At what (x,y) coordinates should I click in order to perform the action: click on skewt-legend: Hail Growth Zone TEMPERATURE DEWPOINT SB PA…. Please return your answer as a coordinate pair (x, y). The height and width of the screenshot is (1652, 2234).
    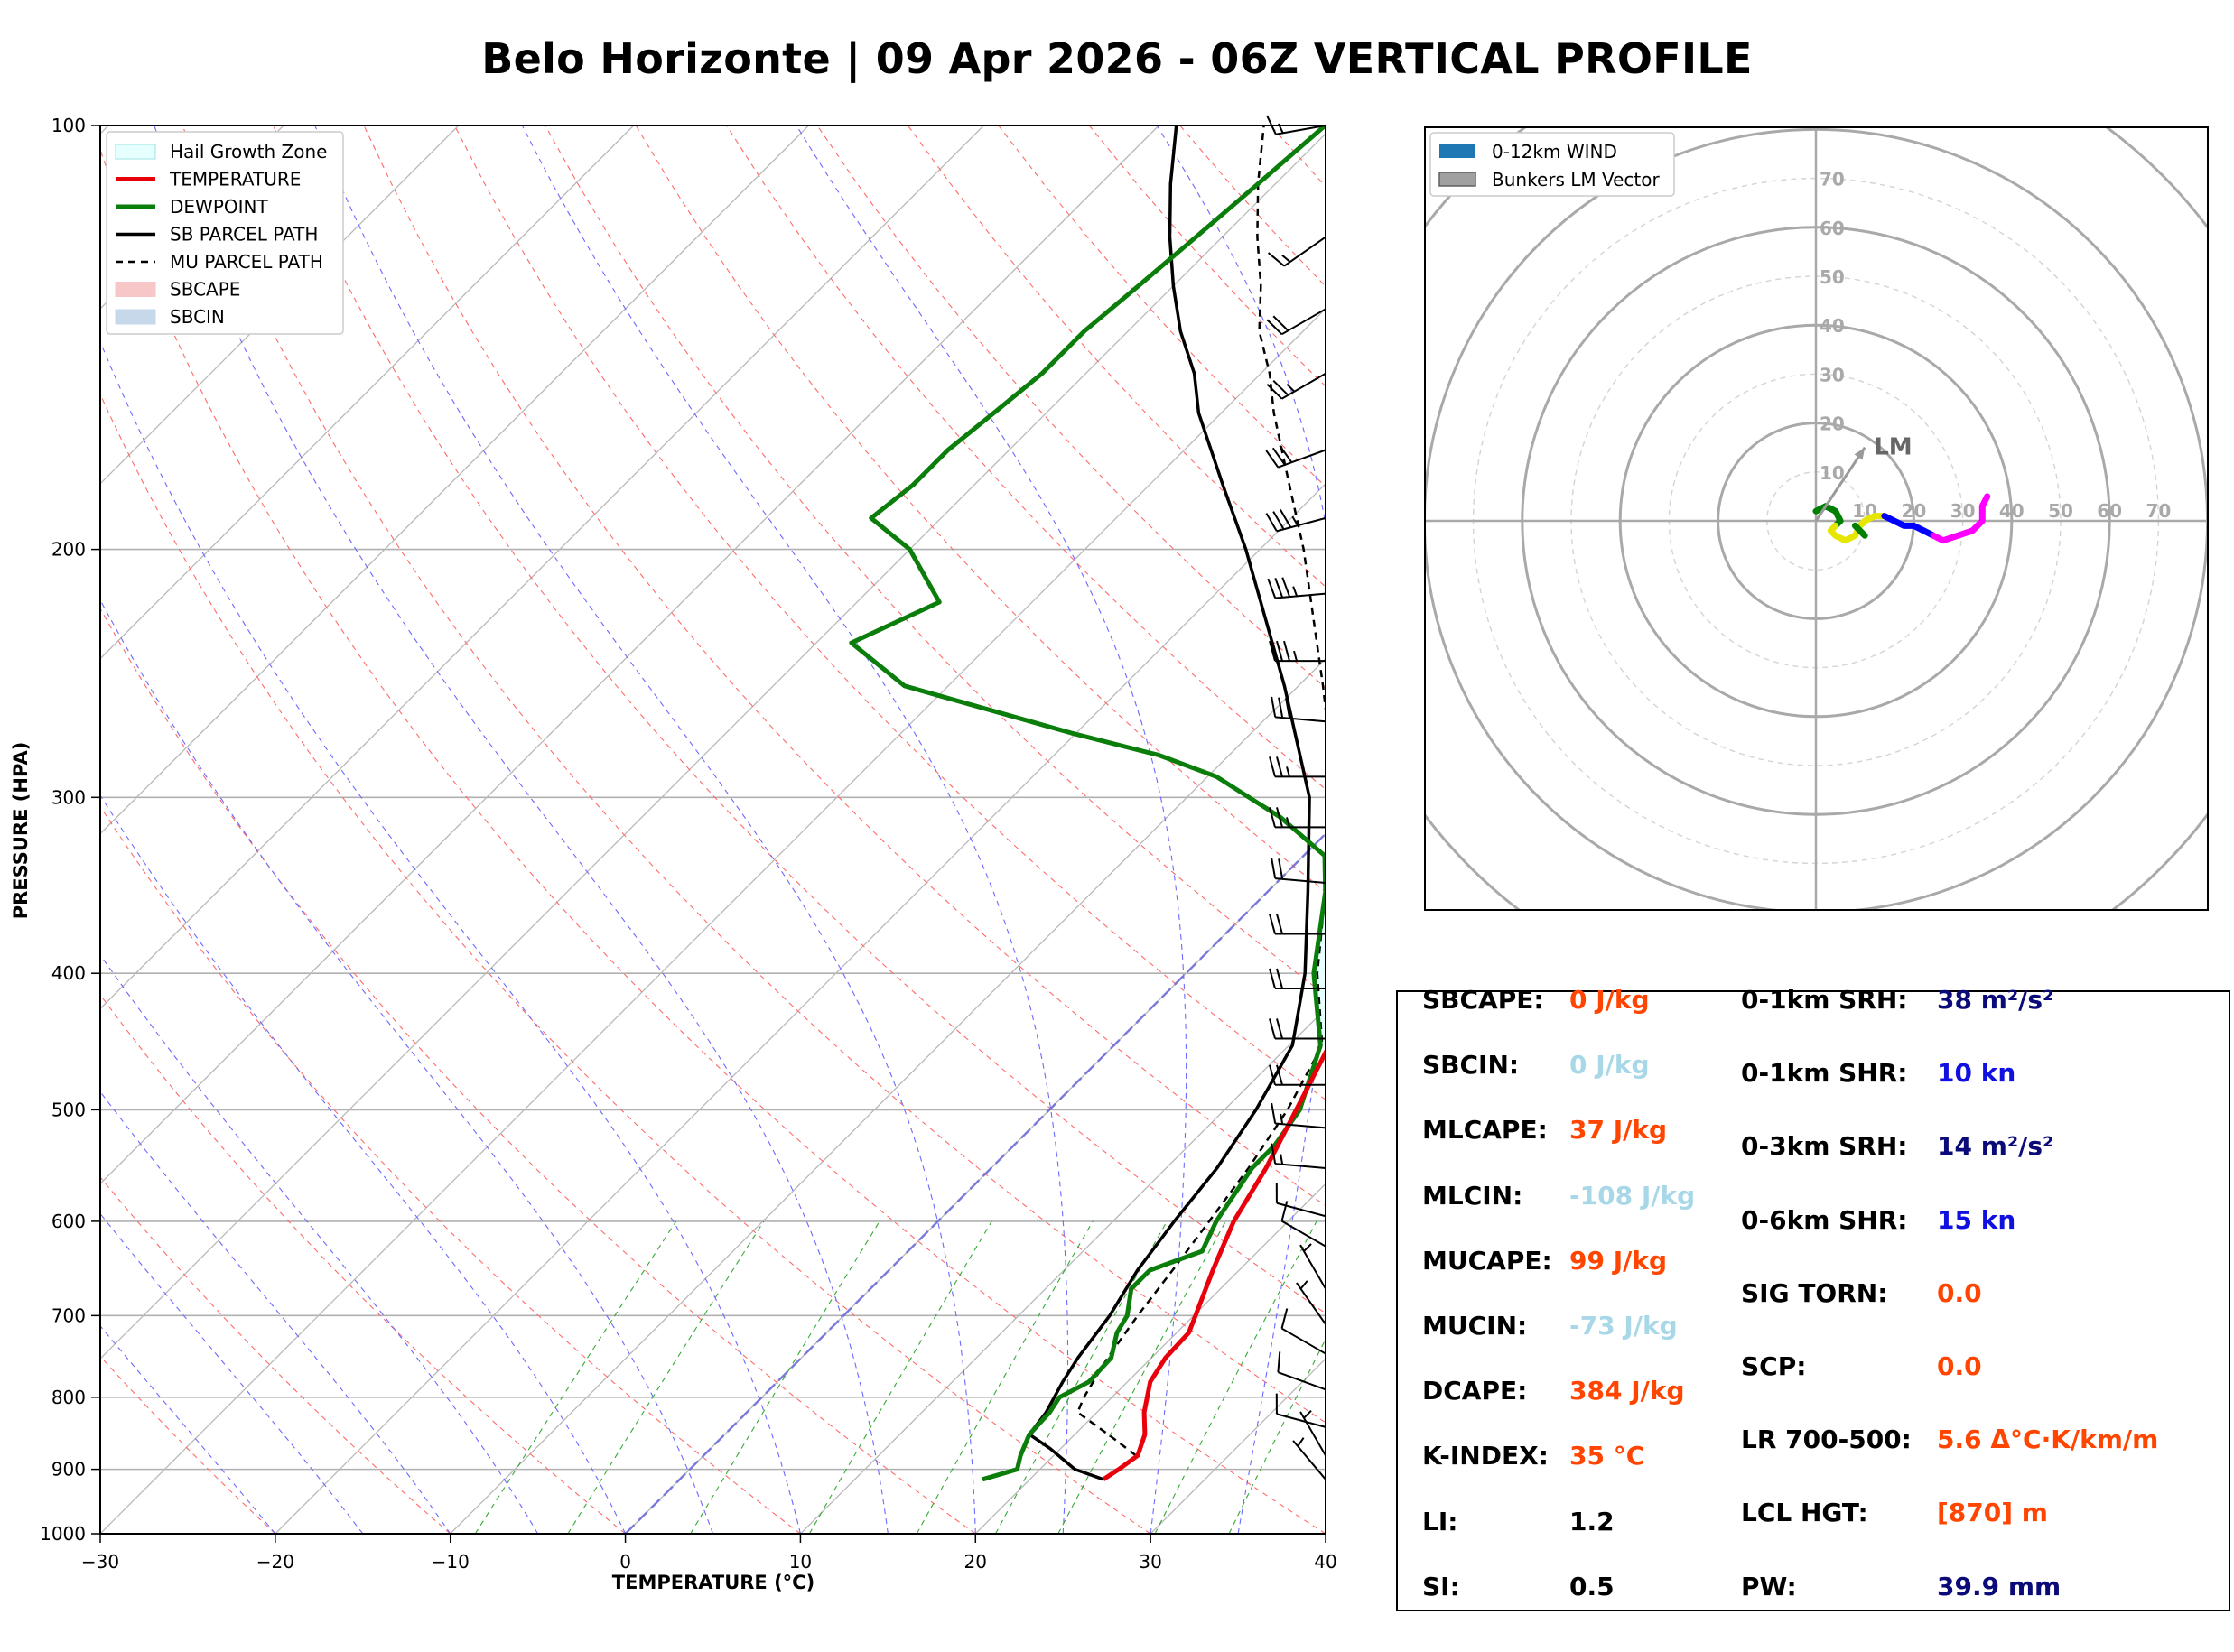
    Looking at the image, I should click on (225, 233).